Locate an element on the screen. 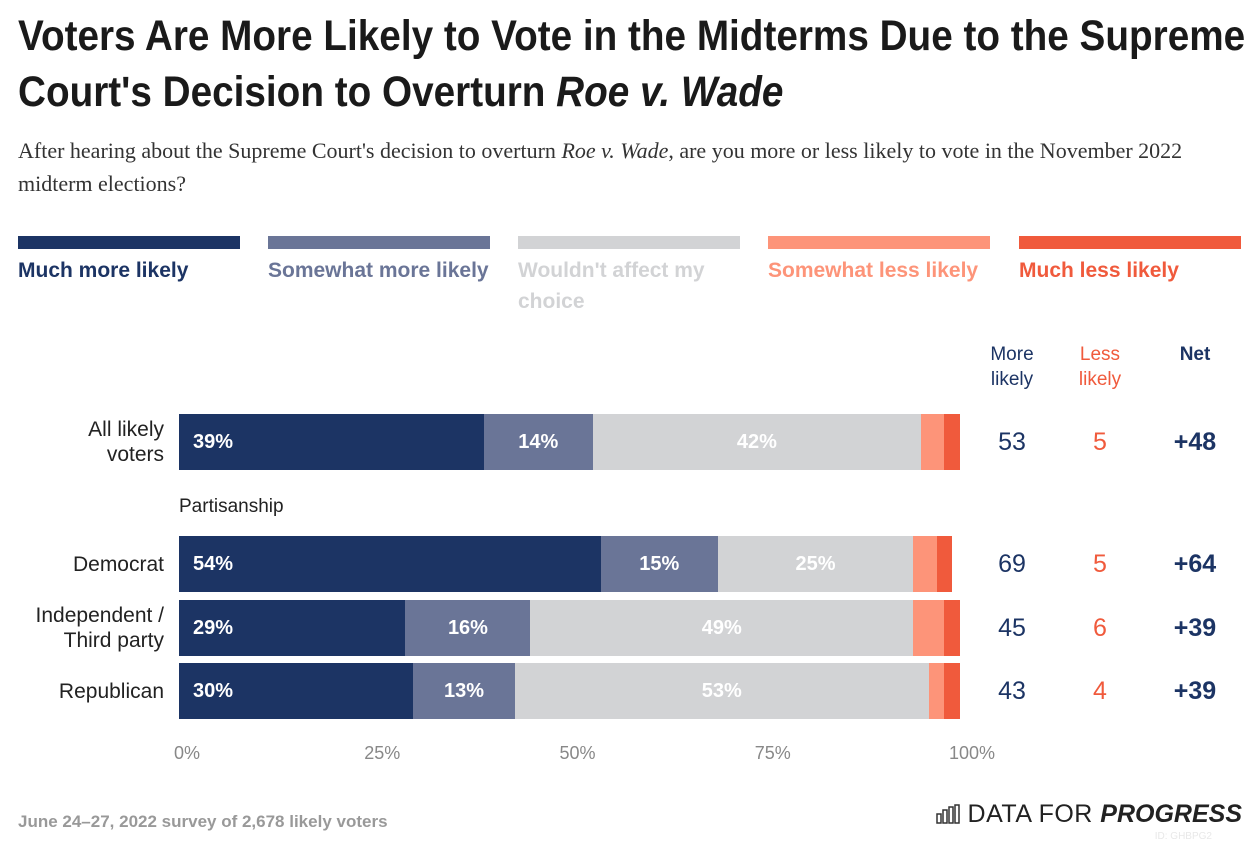 This screenshot has height=844, width=1252. bar-chart-logo-icon is located at coordinates (947, 814).